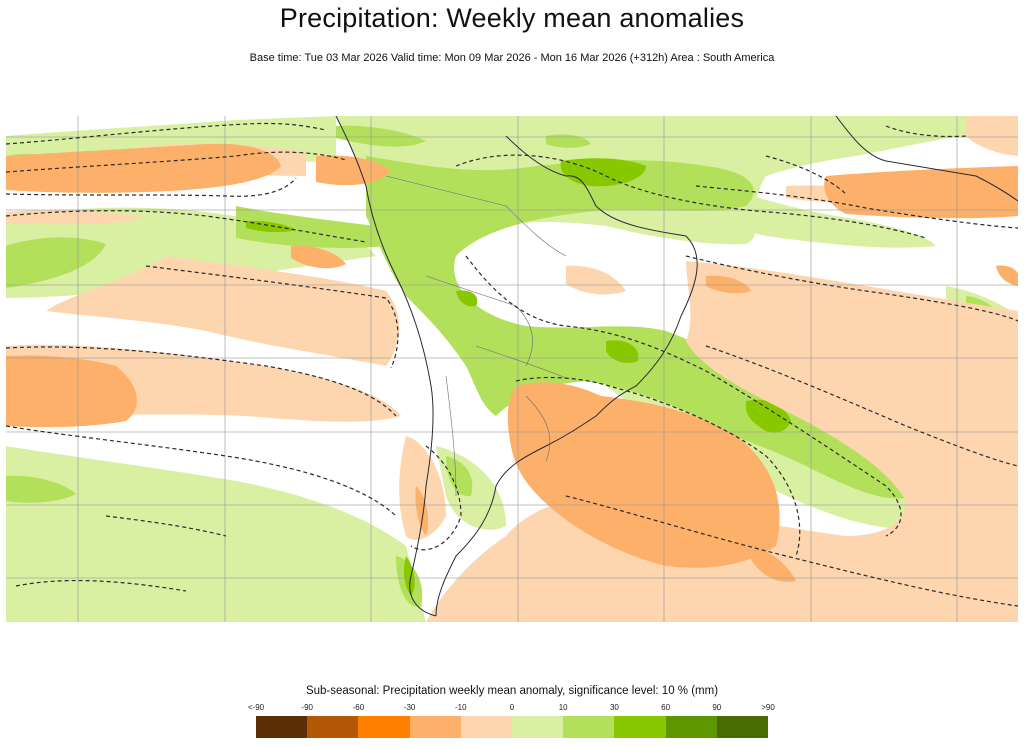 This screenshot has height=747, width=1024. What do you see at coordinates (358, 707) in the screenshot?
I see `legend-label: -60` at bounding box center [358, 707].